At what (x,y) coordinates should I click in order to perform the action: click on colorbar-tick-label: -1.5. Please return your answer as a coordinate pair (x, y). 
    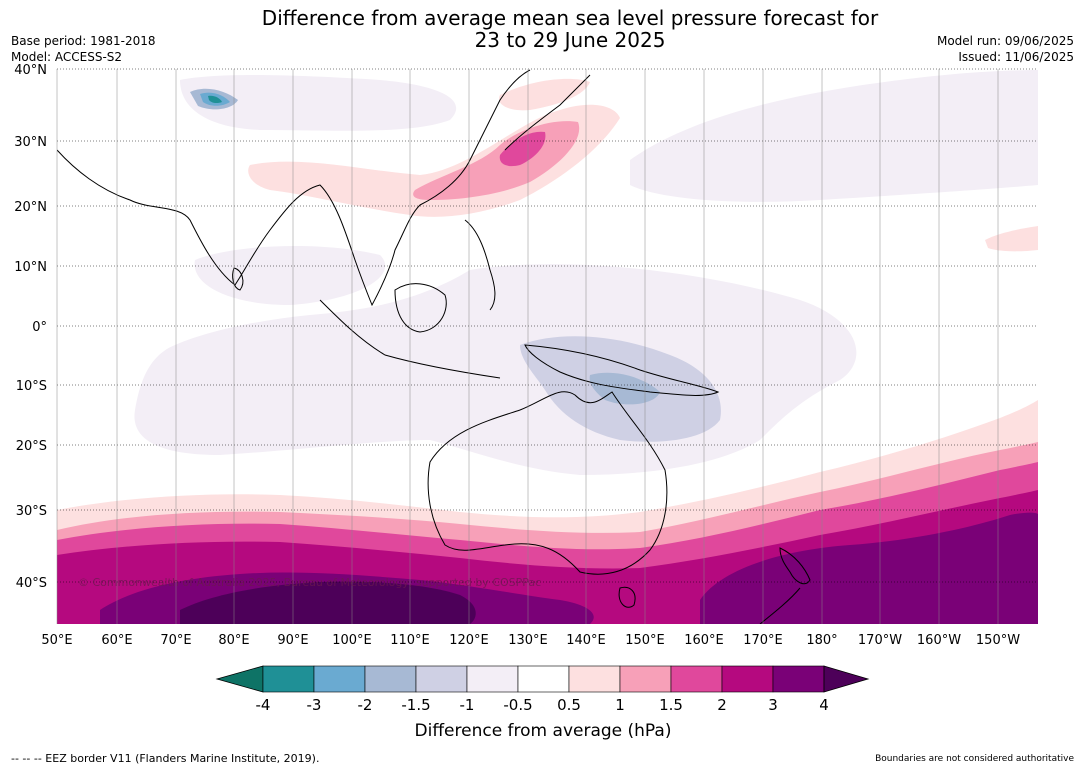
    Looking at the image, I should click on (415, 705).